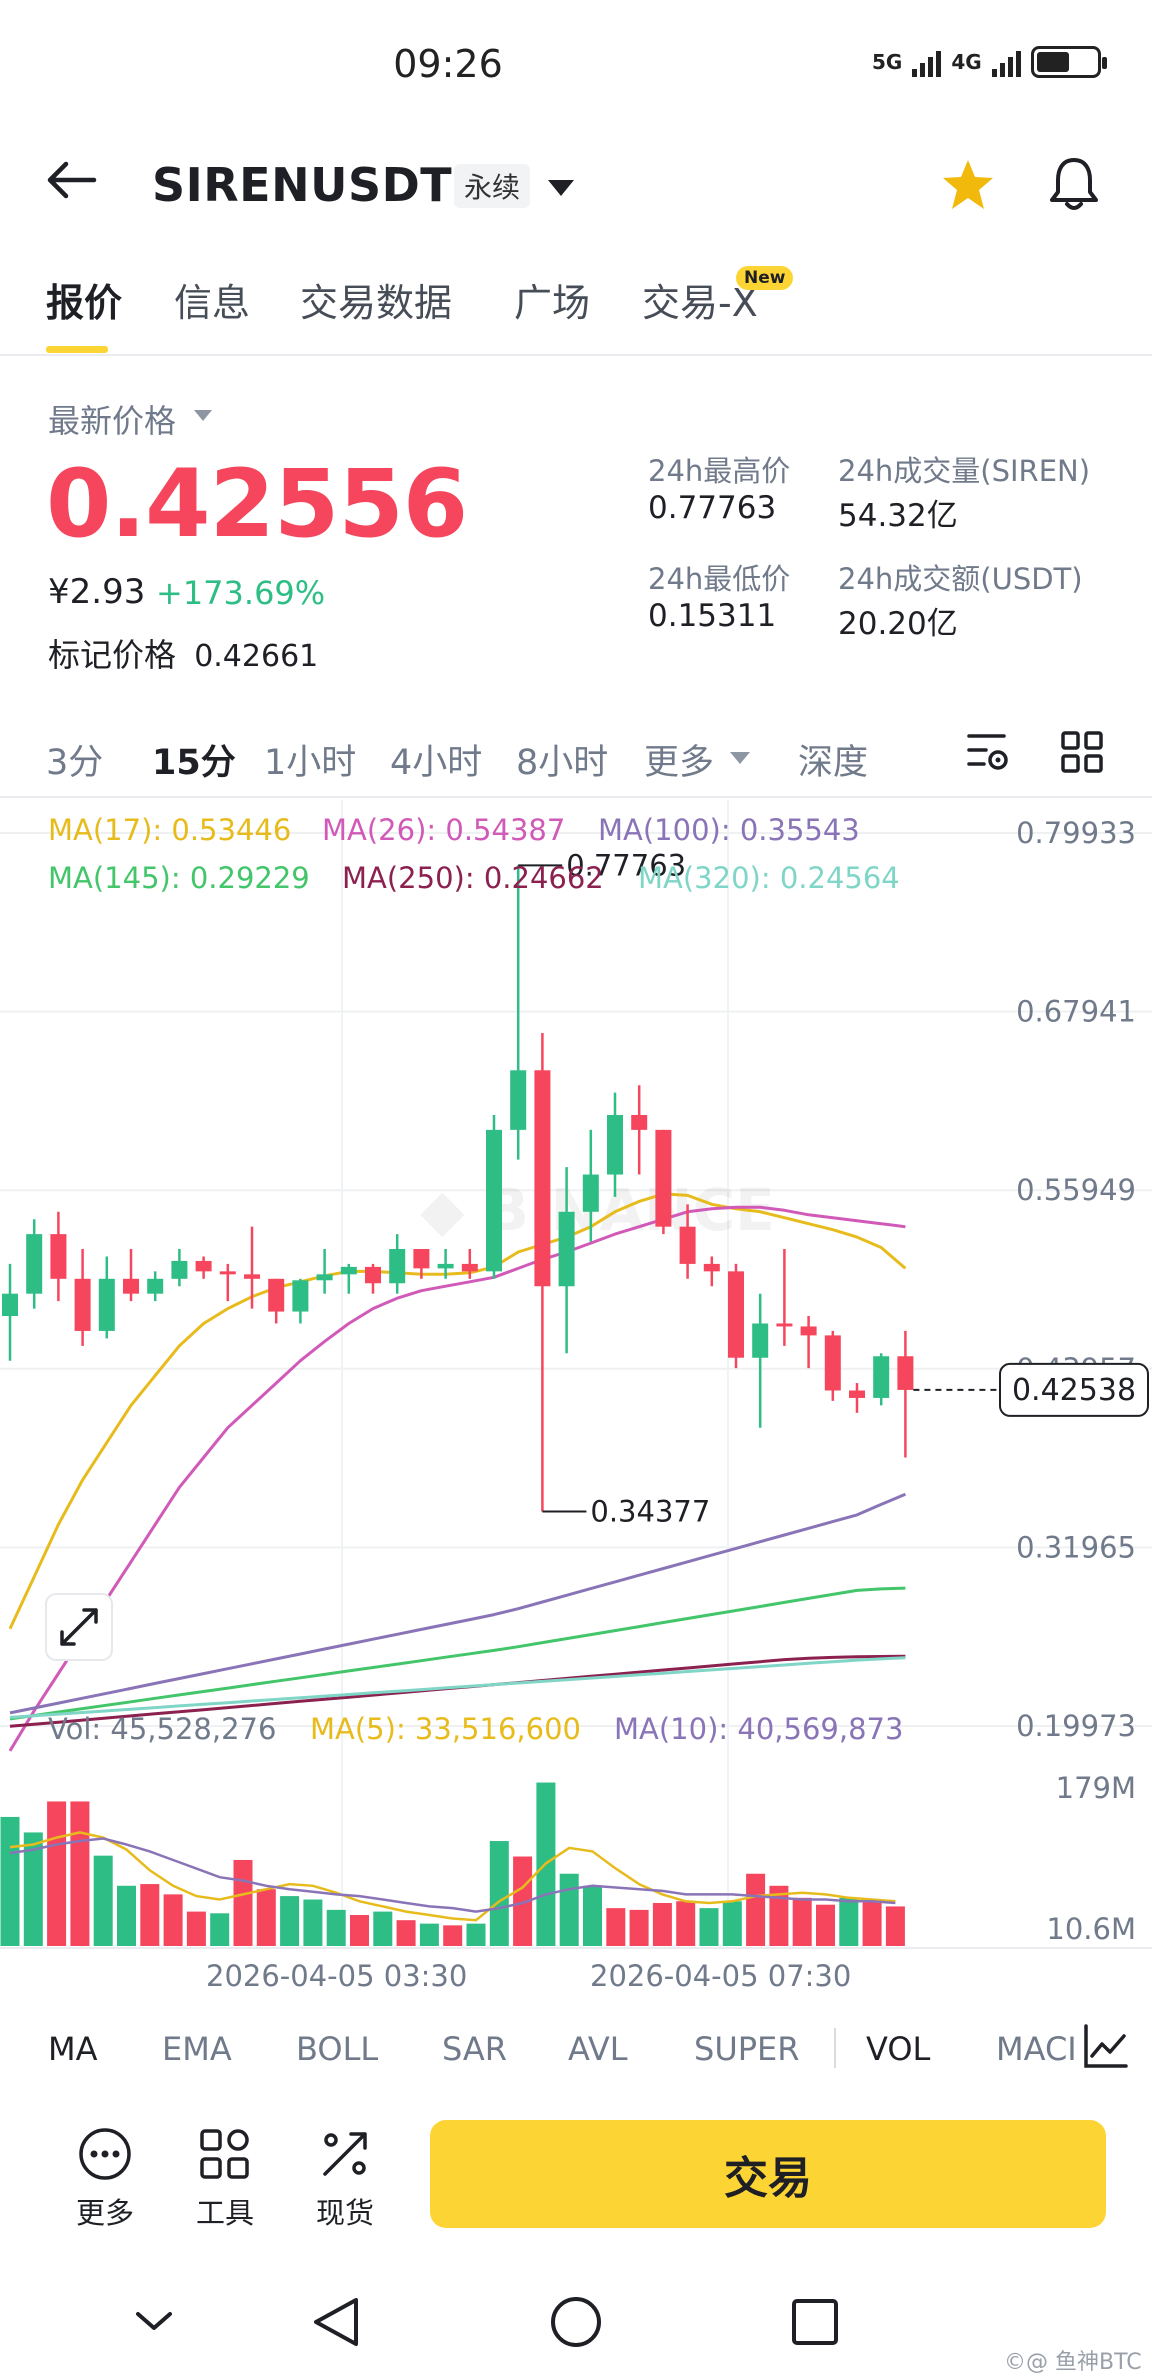  What do you see at coordinates (1076, 1726) in the screenshot?
I see `price-axis-label: 0.19973` at bounding box center [1076, 1726].